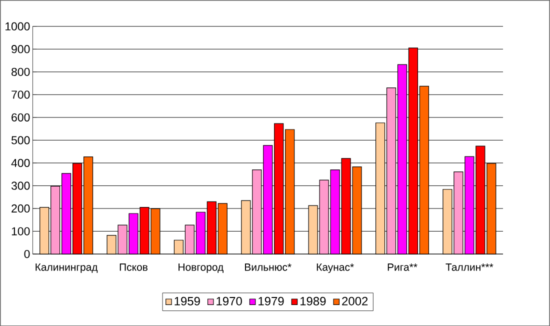 The width and height of the screenshot is (550, 326). What do you see at coordinates (18, 26) in the screenshot?
I see `y-tick-label: 1000` at bounding box center [18, 26].